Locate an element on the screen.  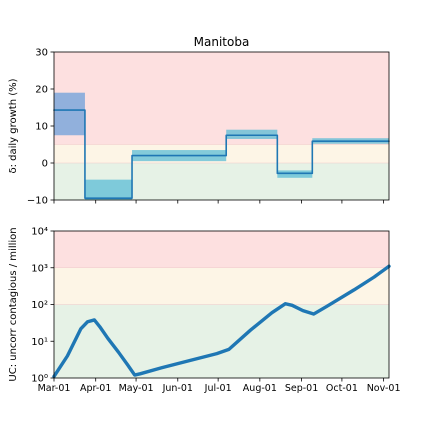
zone-red is located at coordinates (221, 249).